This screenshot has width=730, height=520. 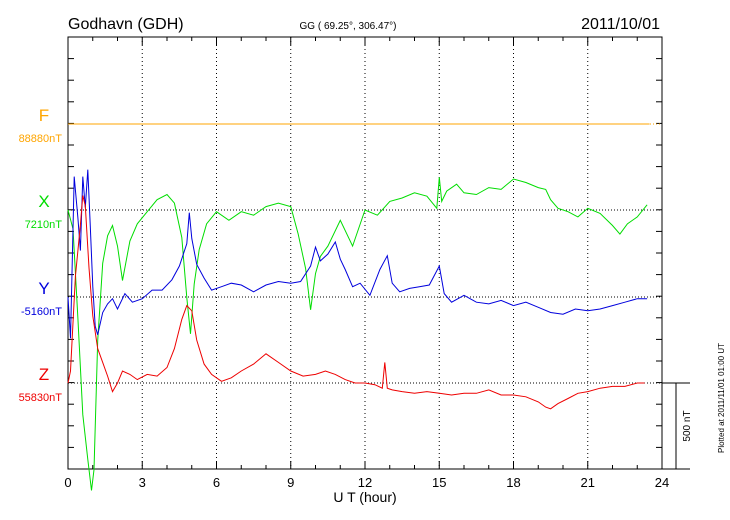 What do you see at coordinates (126, 24) in the screenshot?
I see `station-title: Godhavn (GDH)` at bounding box center [126, 24].